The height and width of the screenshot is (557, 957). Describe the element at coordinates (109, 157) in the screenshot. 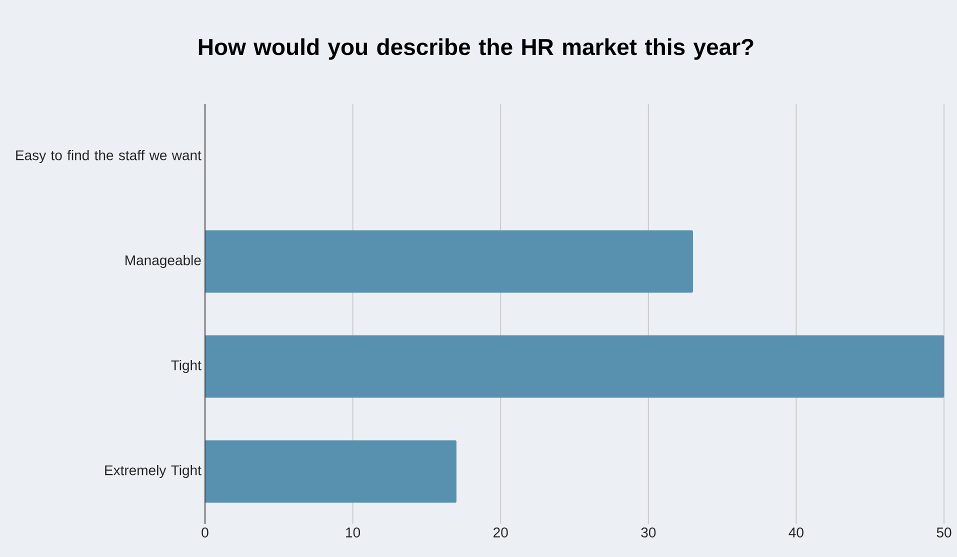

I see `y-tick-label: Easy to find the staff we want` at that location.